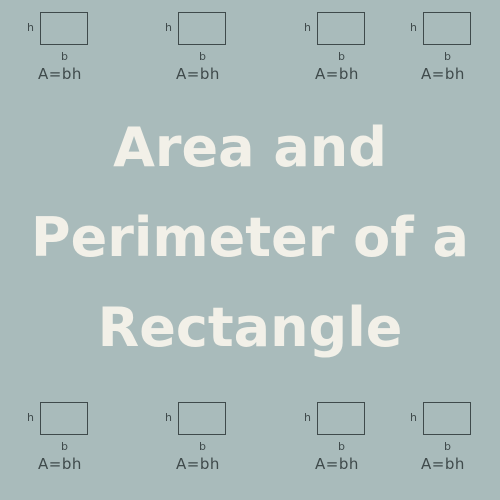 The image size is (500, 500). Describe the element at coordinates (341, 438) in the screenshot. I see `rectangle-diagram-bottom-3: h b A=bh` at that location.